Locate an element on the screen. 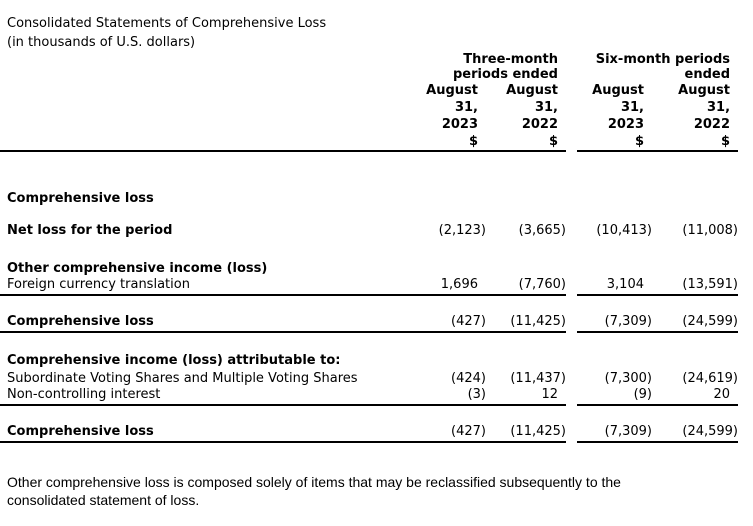 Image resolution: width=753 pixels, height=526 pixels. cell-value: (24,619) is located at coordinates (710, 378).